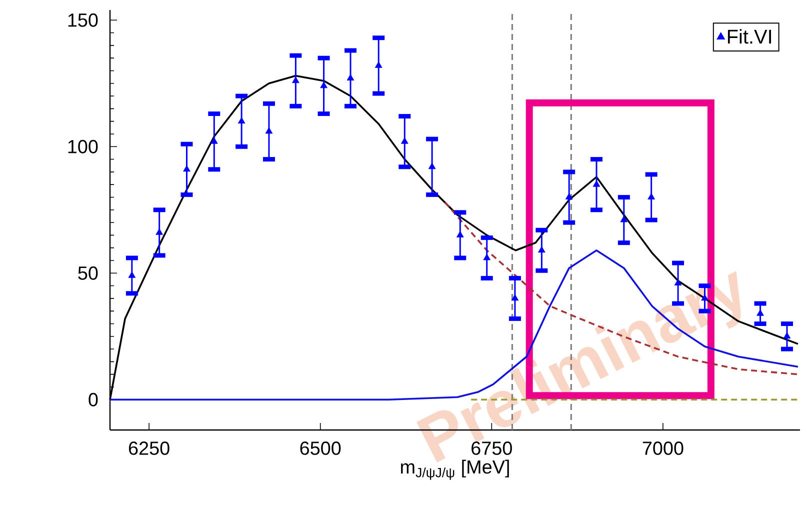  What do you see at coordinates (83, 20) in the screenshot?
I see `y-tick-label: 150` at bounding box center [83, 20].